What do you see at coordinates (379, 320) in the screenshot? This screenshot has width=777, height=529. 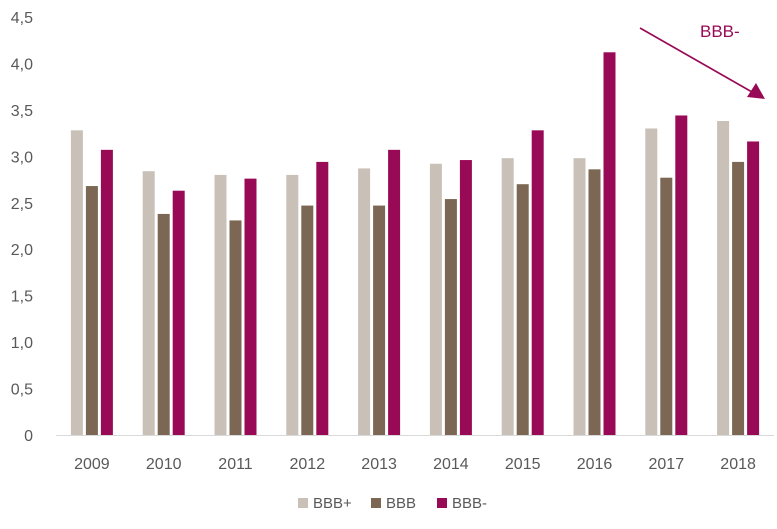 I see `bar-bbb-2013` at bounding box center [379, 320].